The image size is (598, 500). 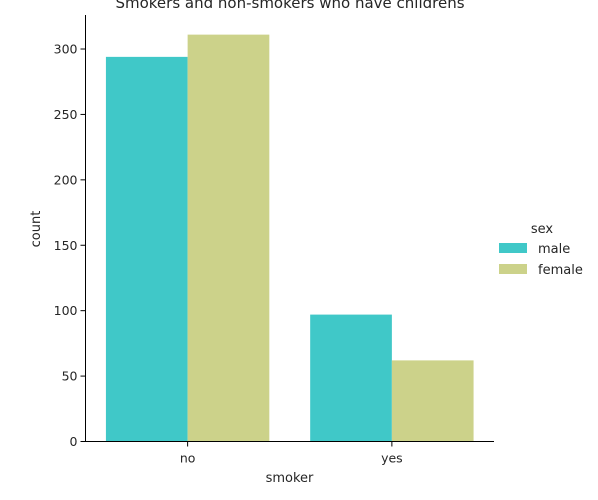 What do you see at coordinates (146, 249) in the screenshot?
I see `bar-male-no` at bounding box center [146, 249].